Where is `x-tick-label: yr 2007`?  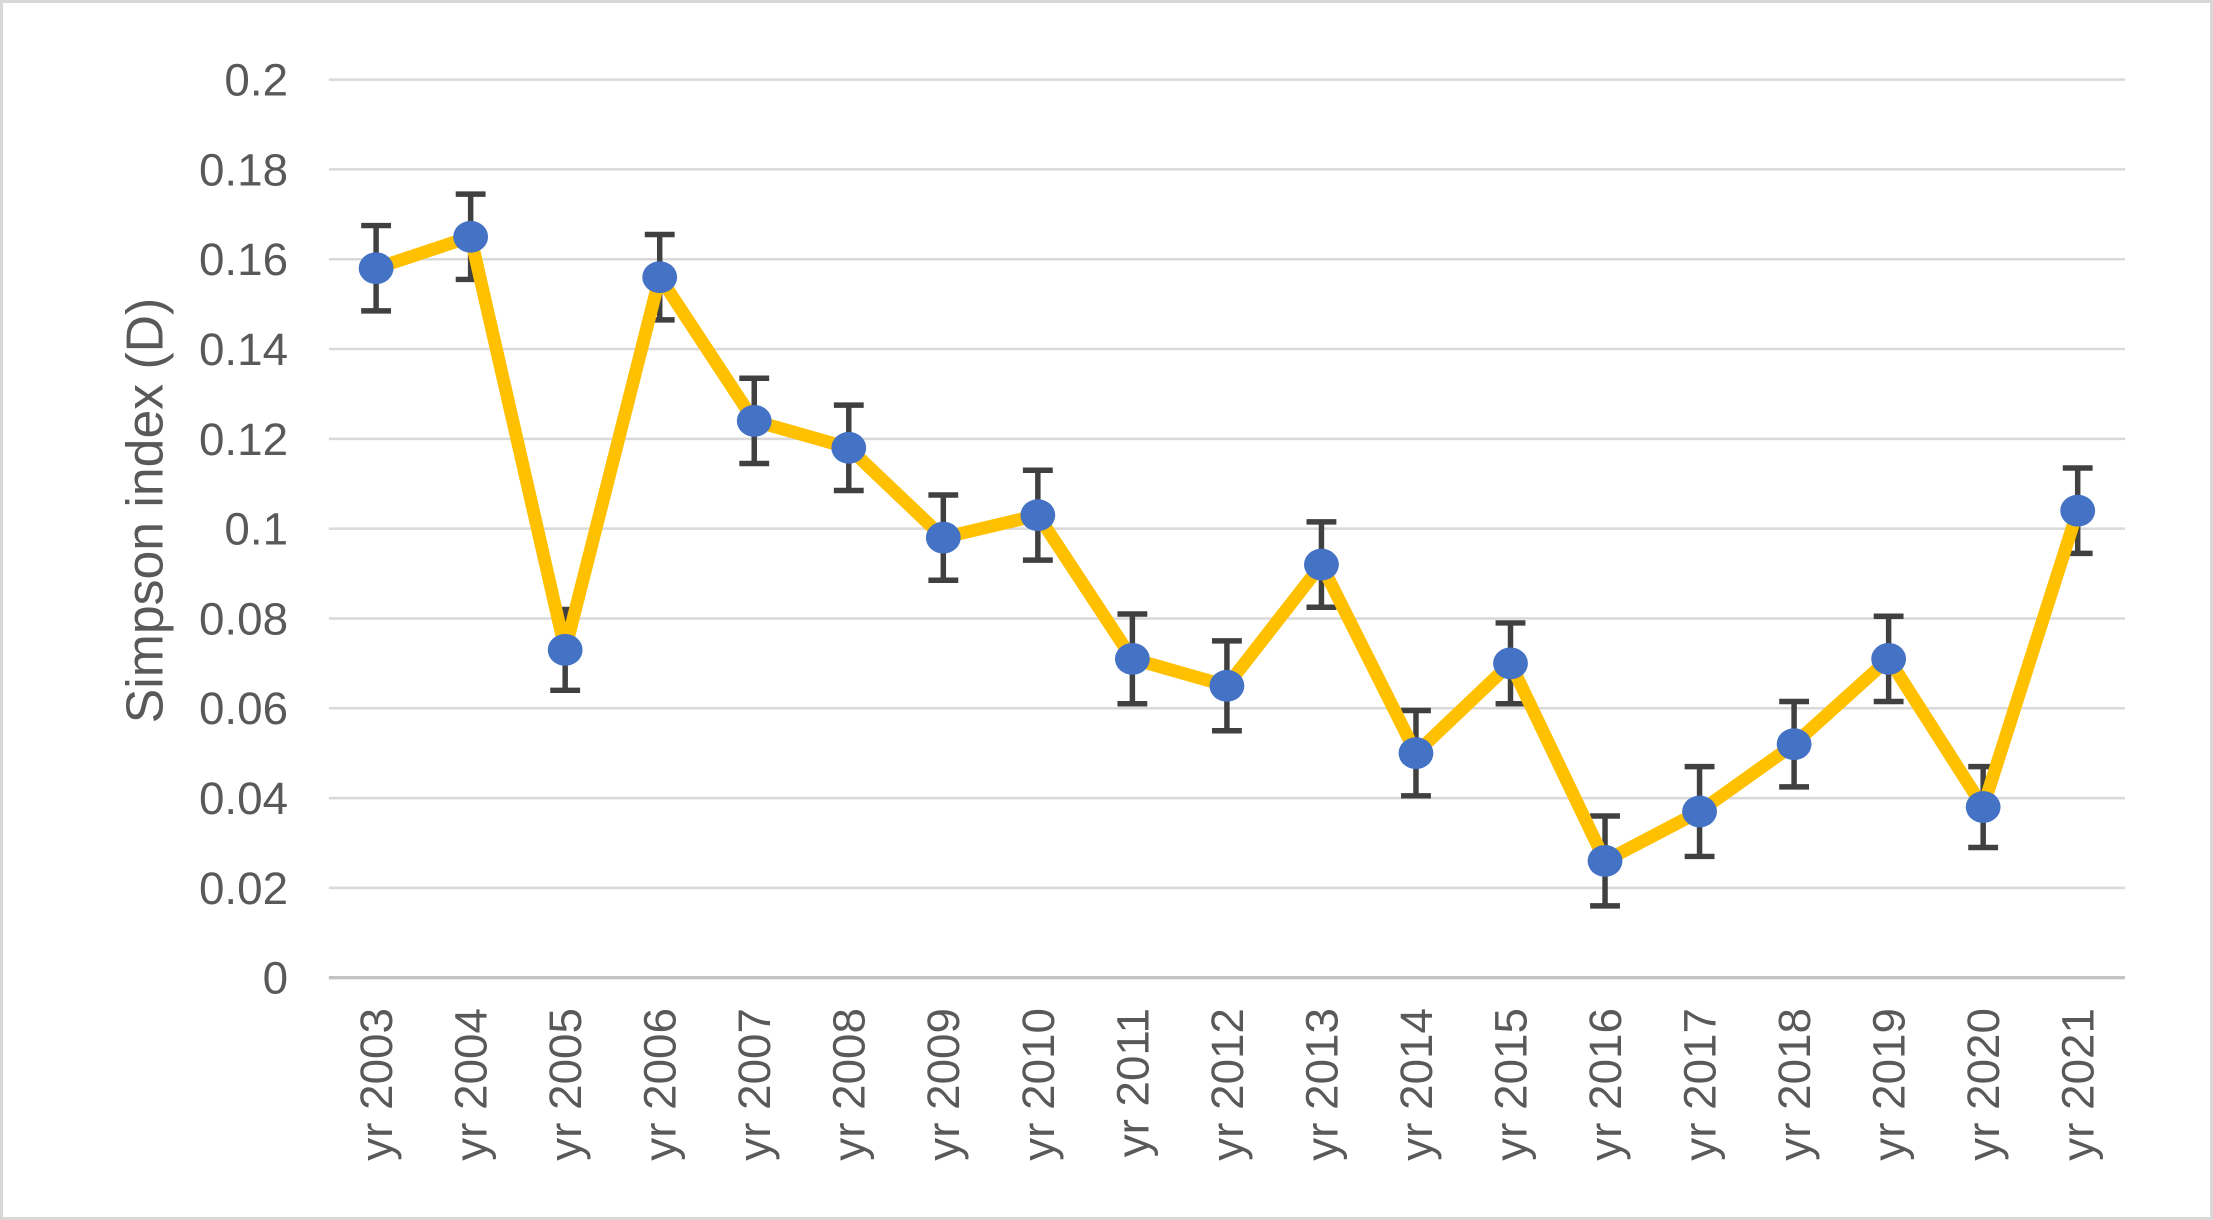 x-tick-label: yr 2007 is located at coordinates (754, 1084).